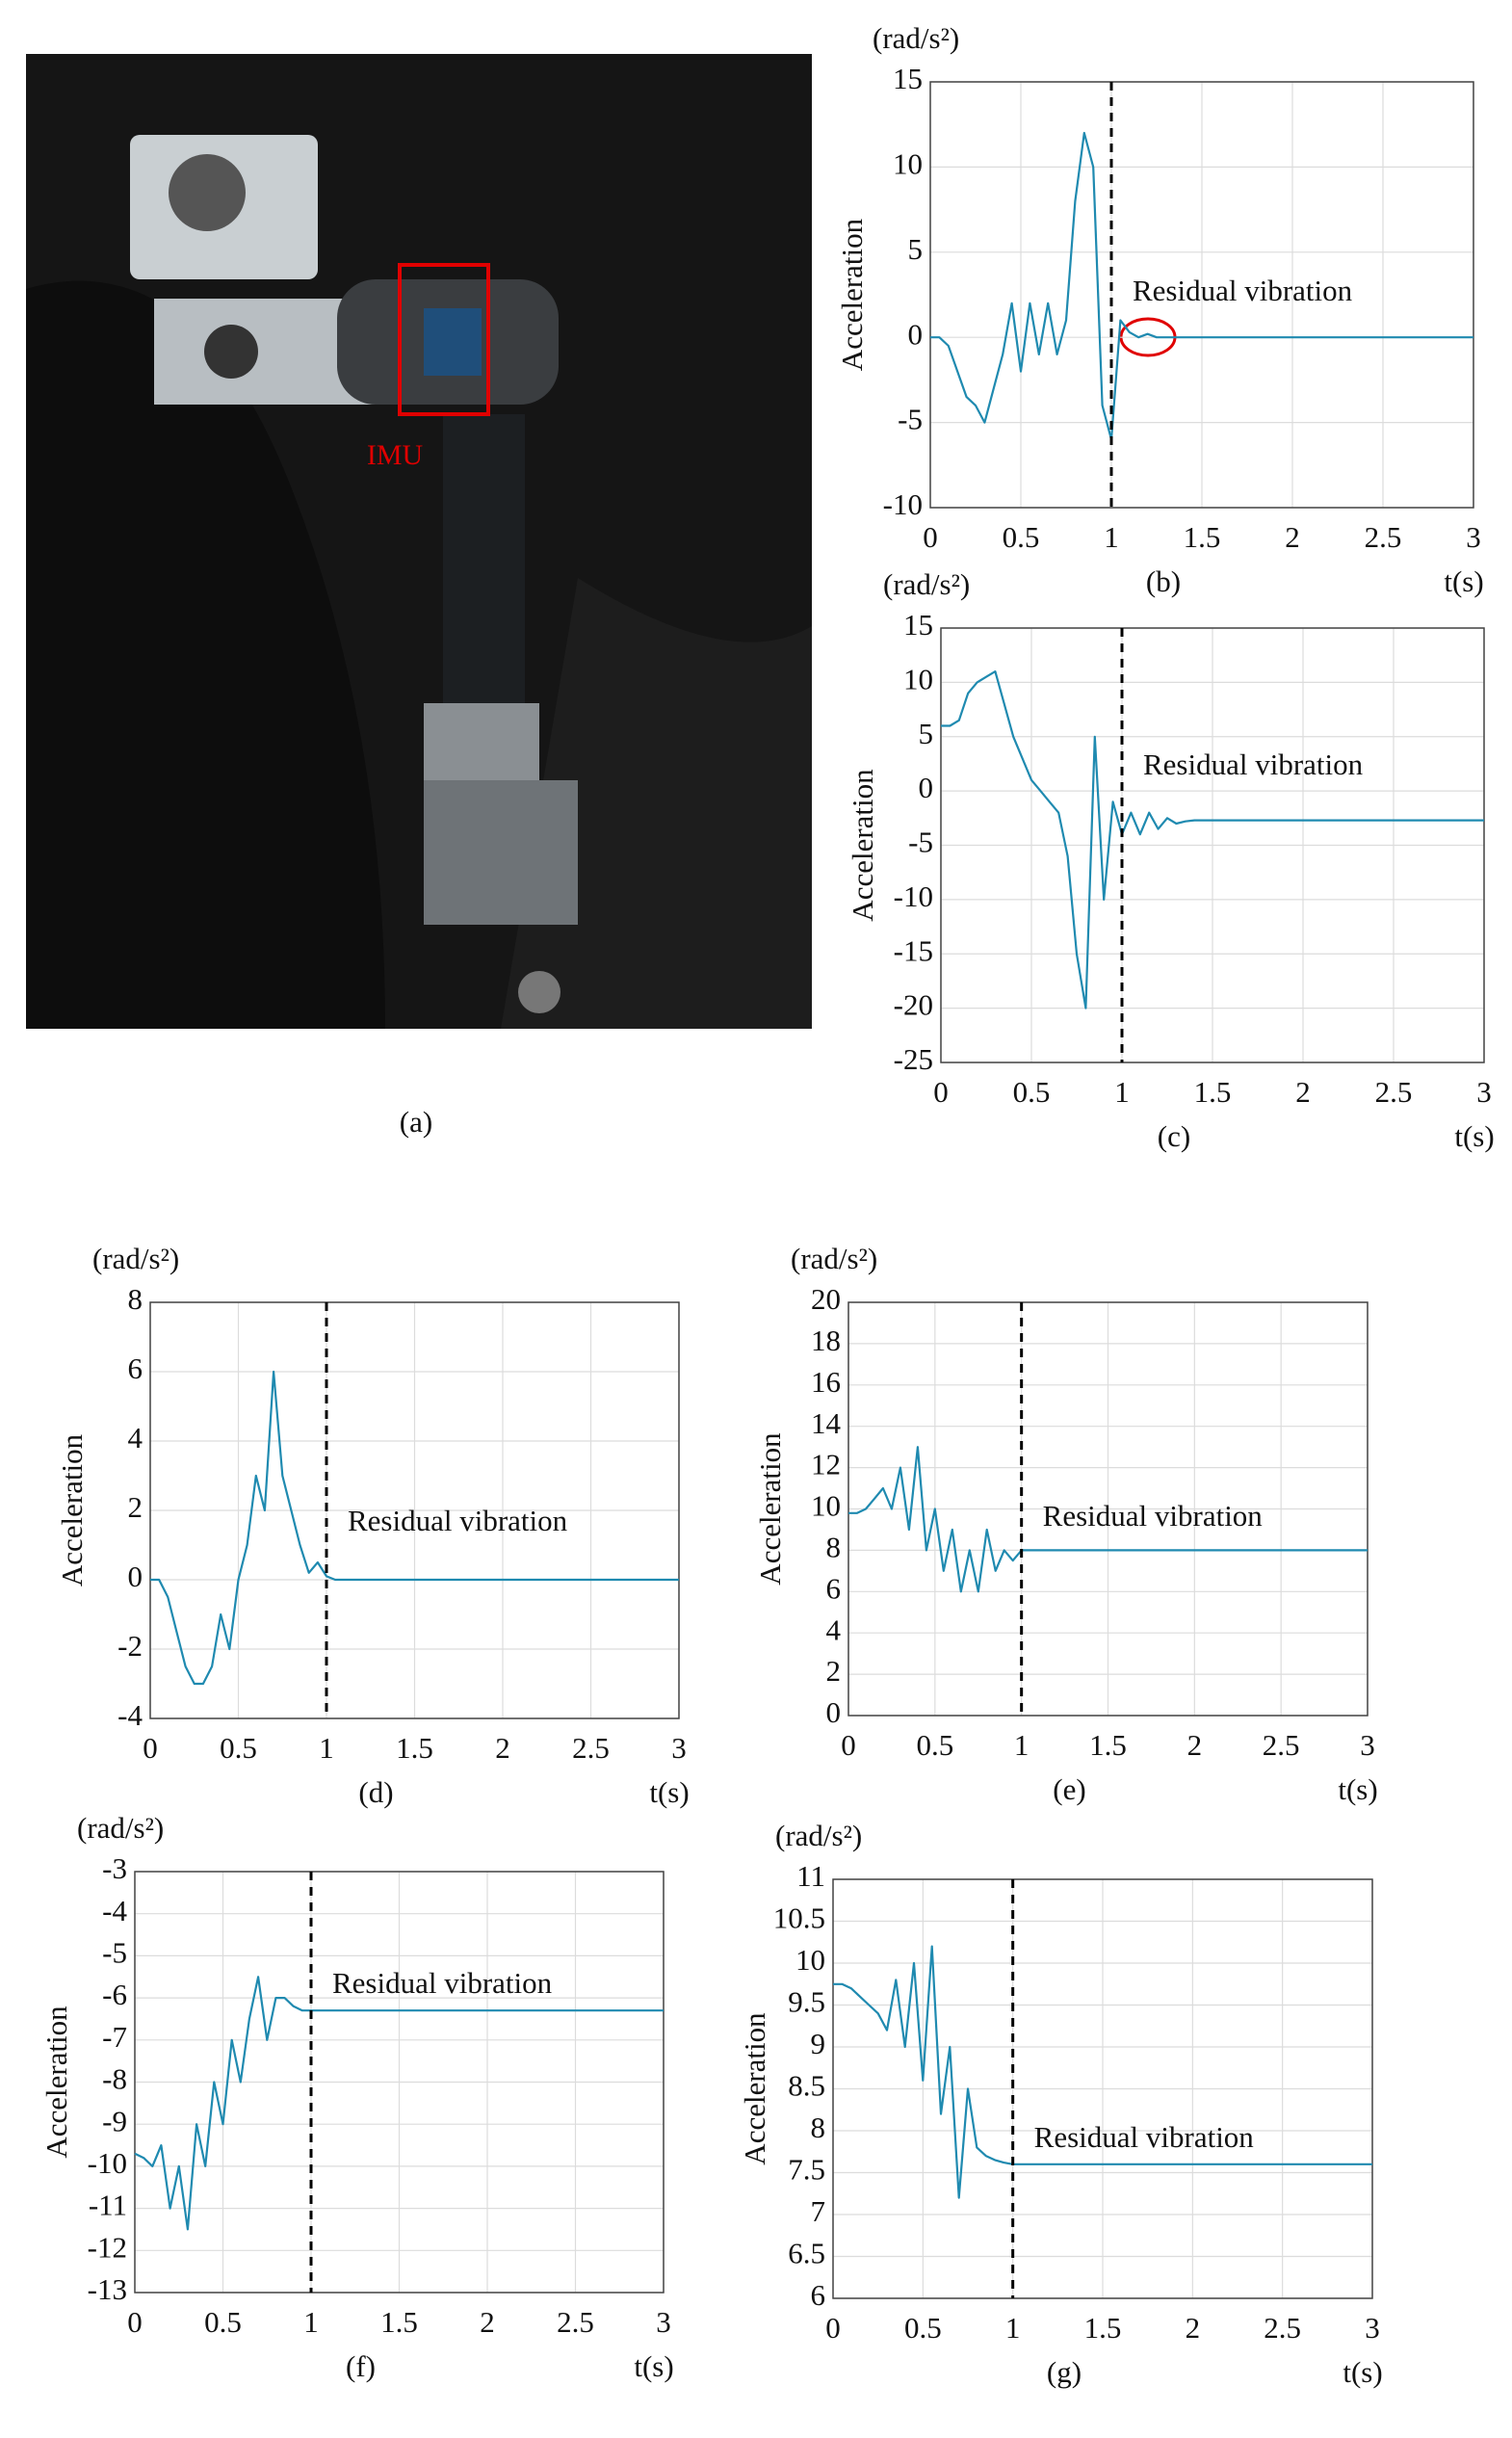 This screenshot has width=1512, height=2438. Describe the element at coordinates (1069, 1789) in the screenshot. I see `caption: (e)` at that location.